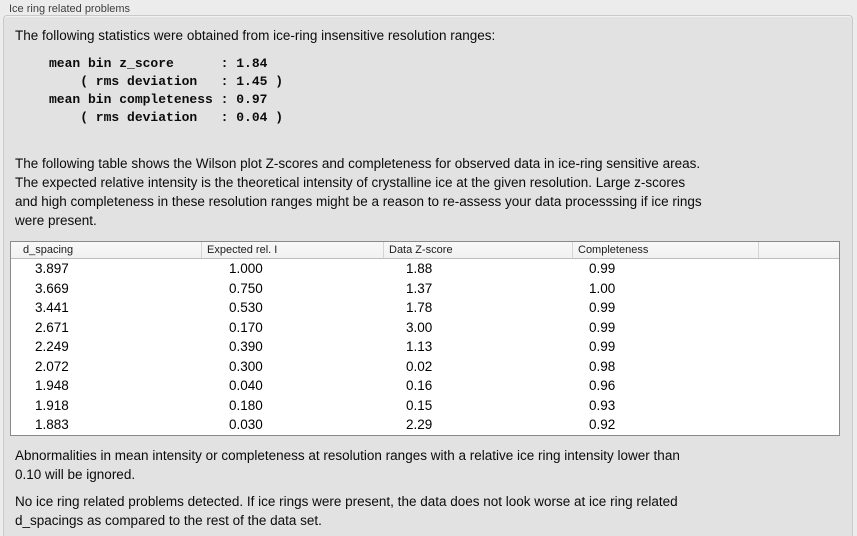 The height and width of the screenshot is (536, 857). I want to click on table-row: 1.918 0.180 0.15 0.93, so click(425, 405).